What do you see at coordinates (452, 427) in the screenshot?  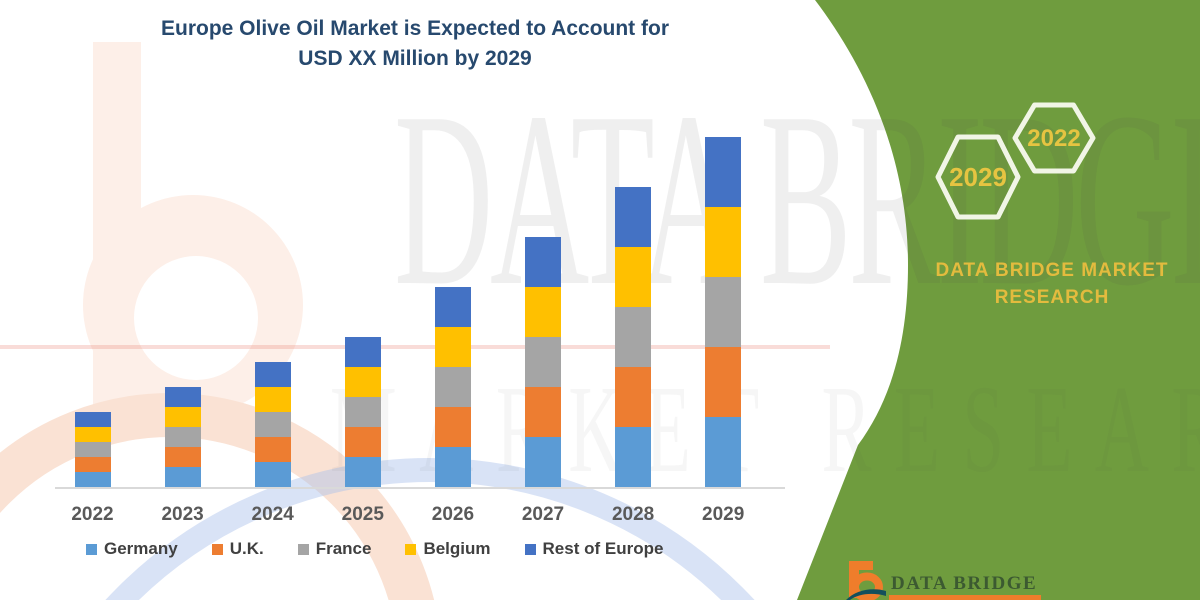 I see `bar-2026-segment-u-k` at bounding box center [452, 427].